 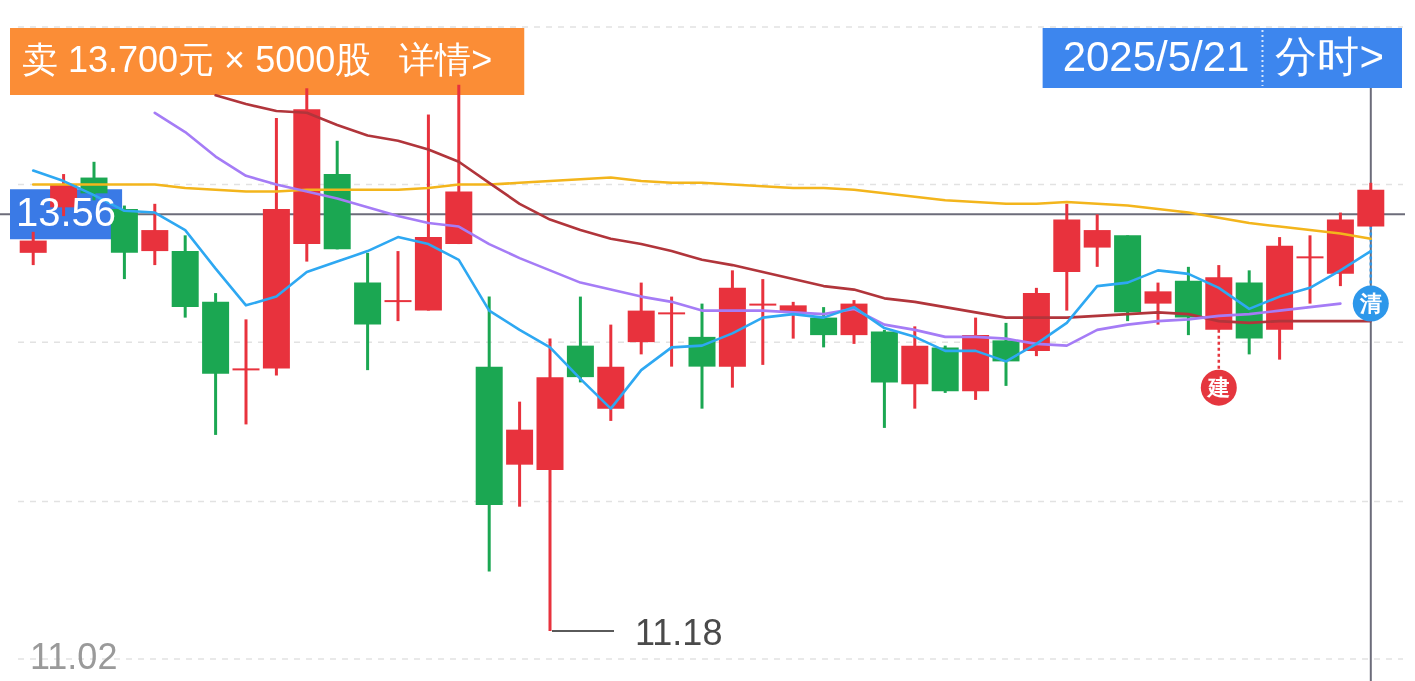 What do you see at coordinates (74, 656) in the screenshot?
I see `y-tick-label: 11.02` at bounding box center [74, 656].